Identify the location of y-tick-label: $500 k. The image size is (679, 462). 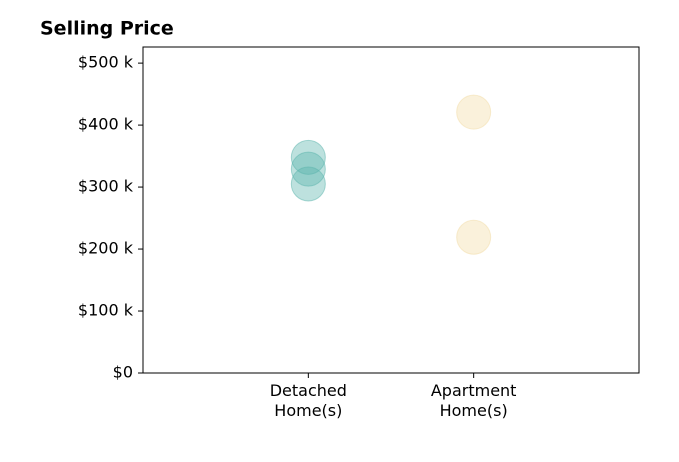
(106, 62).